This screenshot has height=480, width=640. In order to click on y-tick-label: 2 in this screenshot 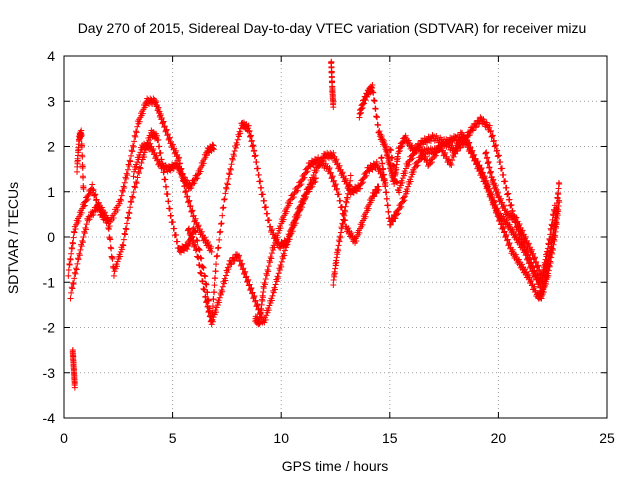, I will do `click(51, 147)`.